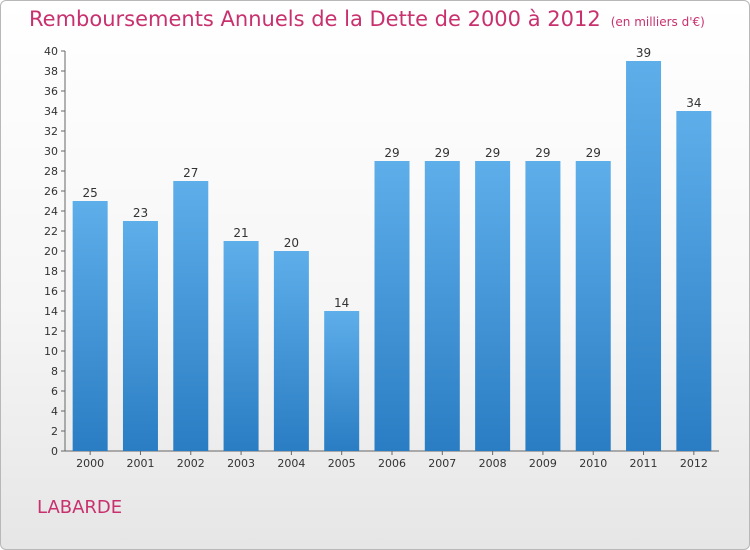 The height and width of the screenshot is (550, 750). Describe the element at coordinates (51, 271) in the screenshot. I see `y-tick-label: 18` at that location.